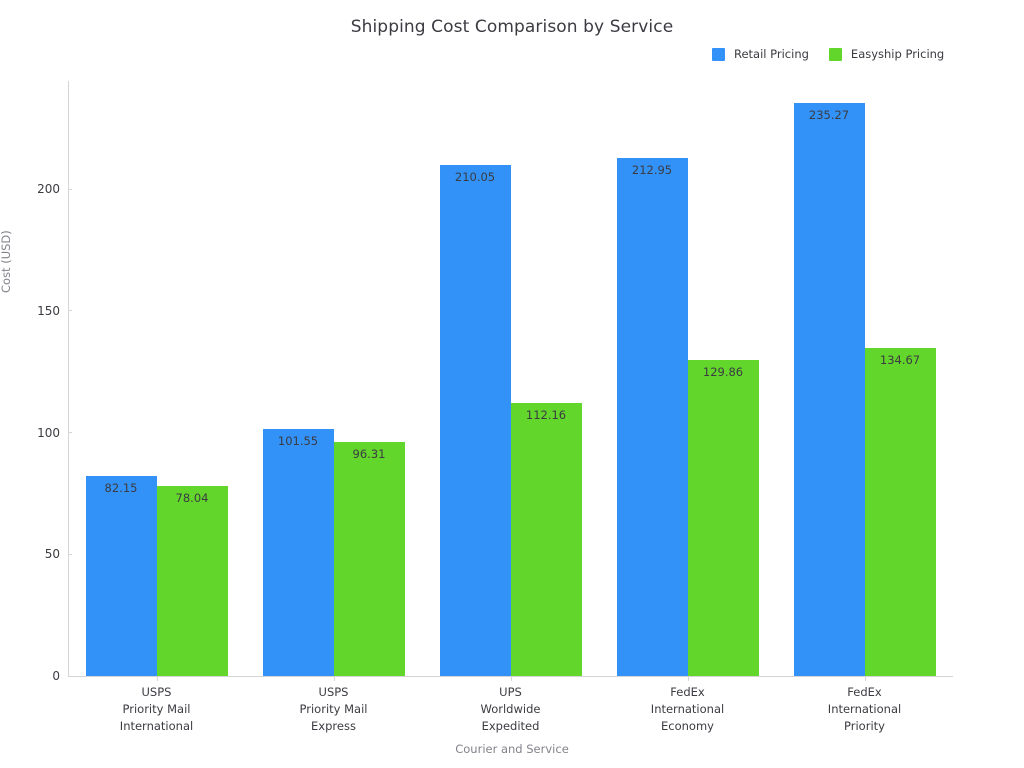 The width and height of the screenshot is (1024, 768). Describe the element at coordinates (298, 440) in the screenshot. I see `bar-value-label: 101.55` at that location.